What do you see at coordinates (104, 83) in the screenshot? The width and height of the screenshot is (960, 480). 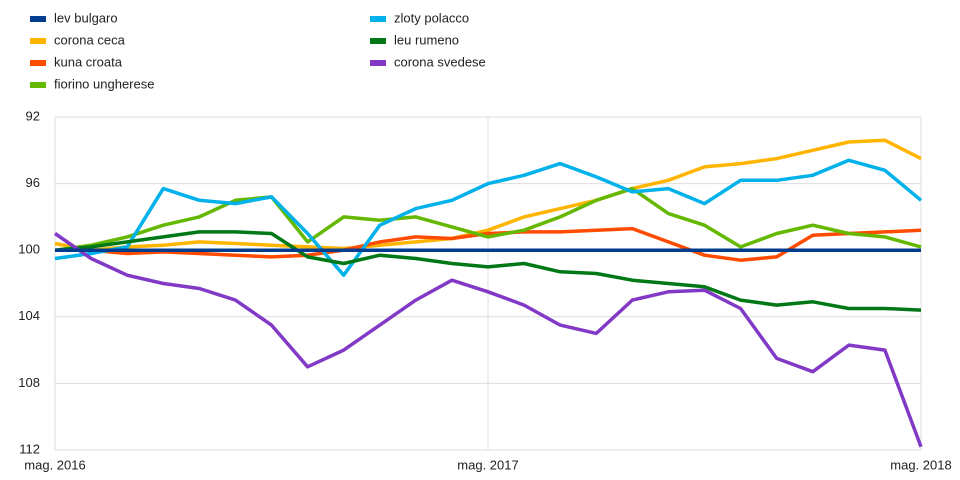 I see `legend-label: fiorino ungherese` at bounding box center [104, 83].